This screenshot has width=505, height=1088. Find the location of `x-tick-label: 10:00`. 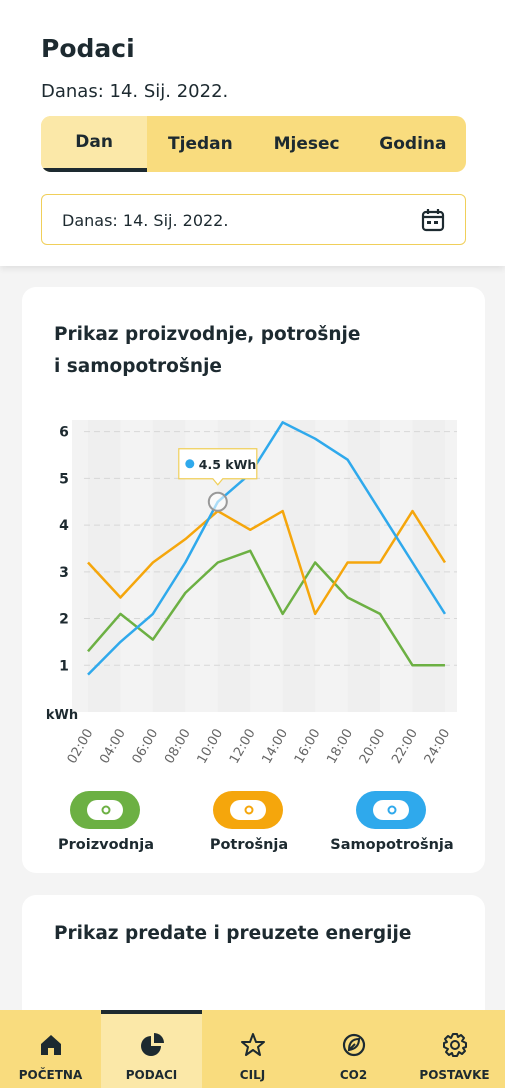

x-tick-label: 10:00 is located at coordinates (211, 747).